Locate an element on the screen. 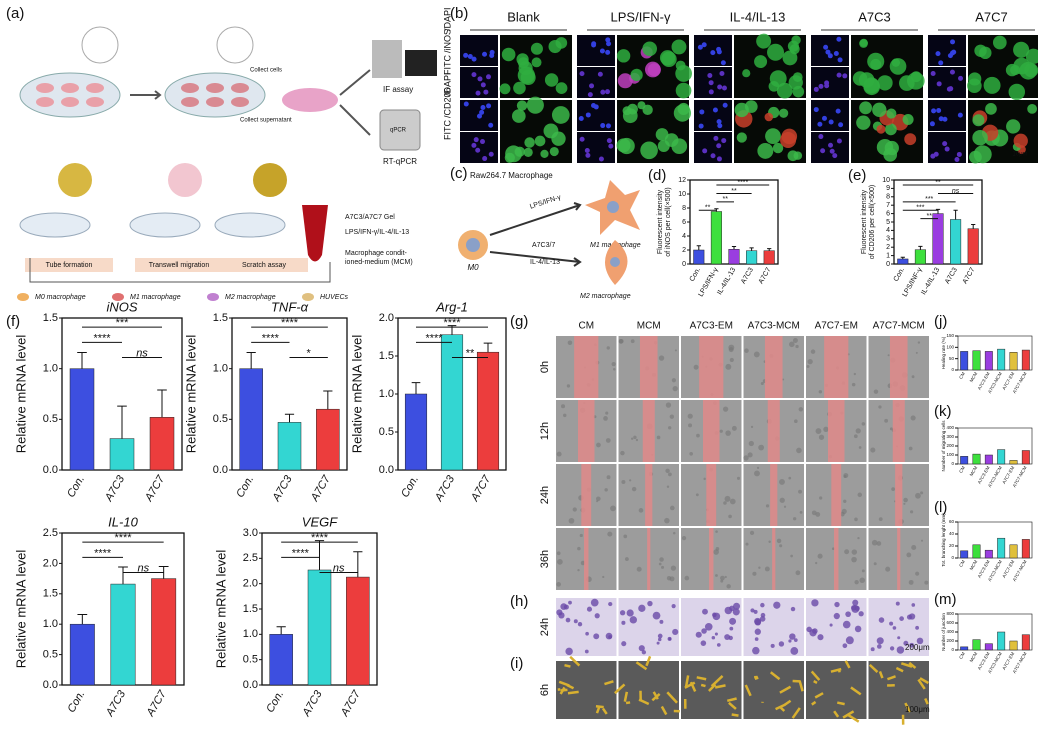 This screenshot has width=1038, height=741. y-tick-label: 400 is located at coordinates (950, 631).